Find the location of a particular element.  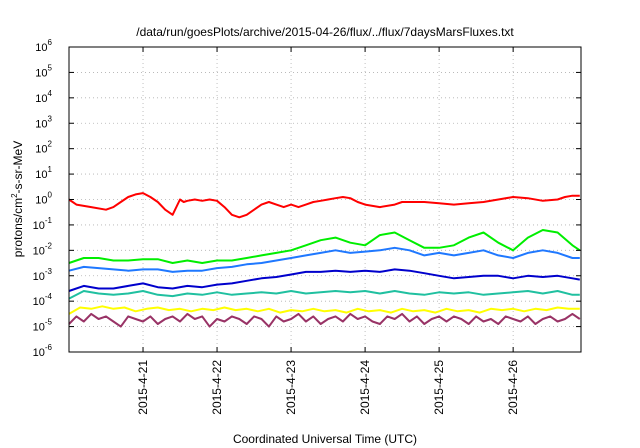

y-tick-exponent: 2 is located at coordinates (50, 144).